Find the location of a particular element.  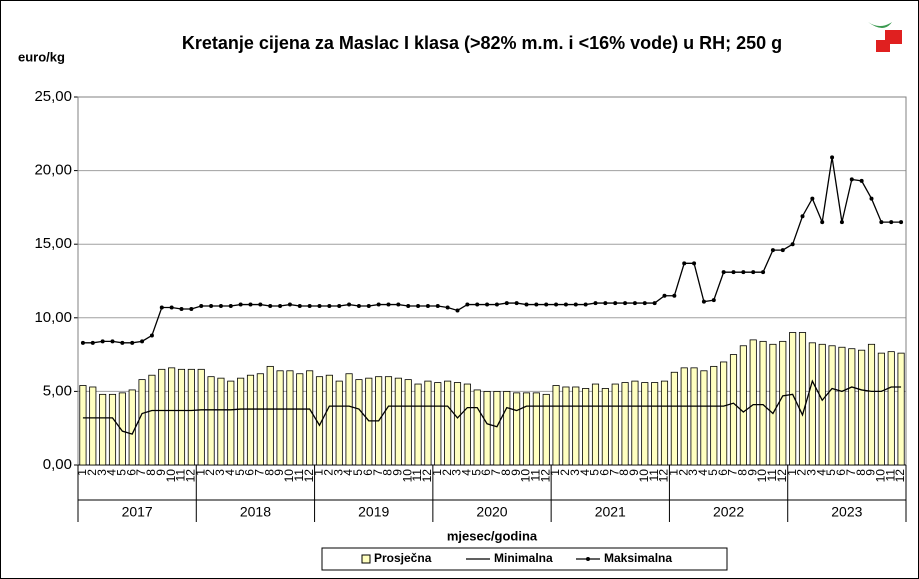

legend-label: Maksimalna is located at coordinates (638, 558).